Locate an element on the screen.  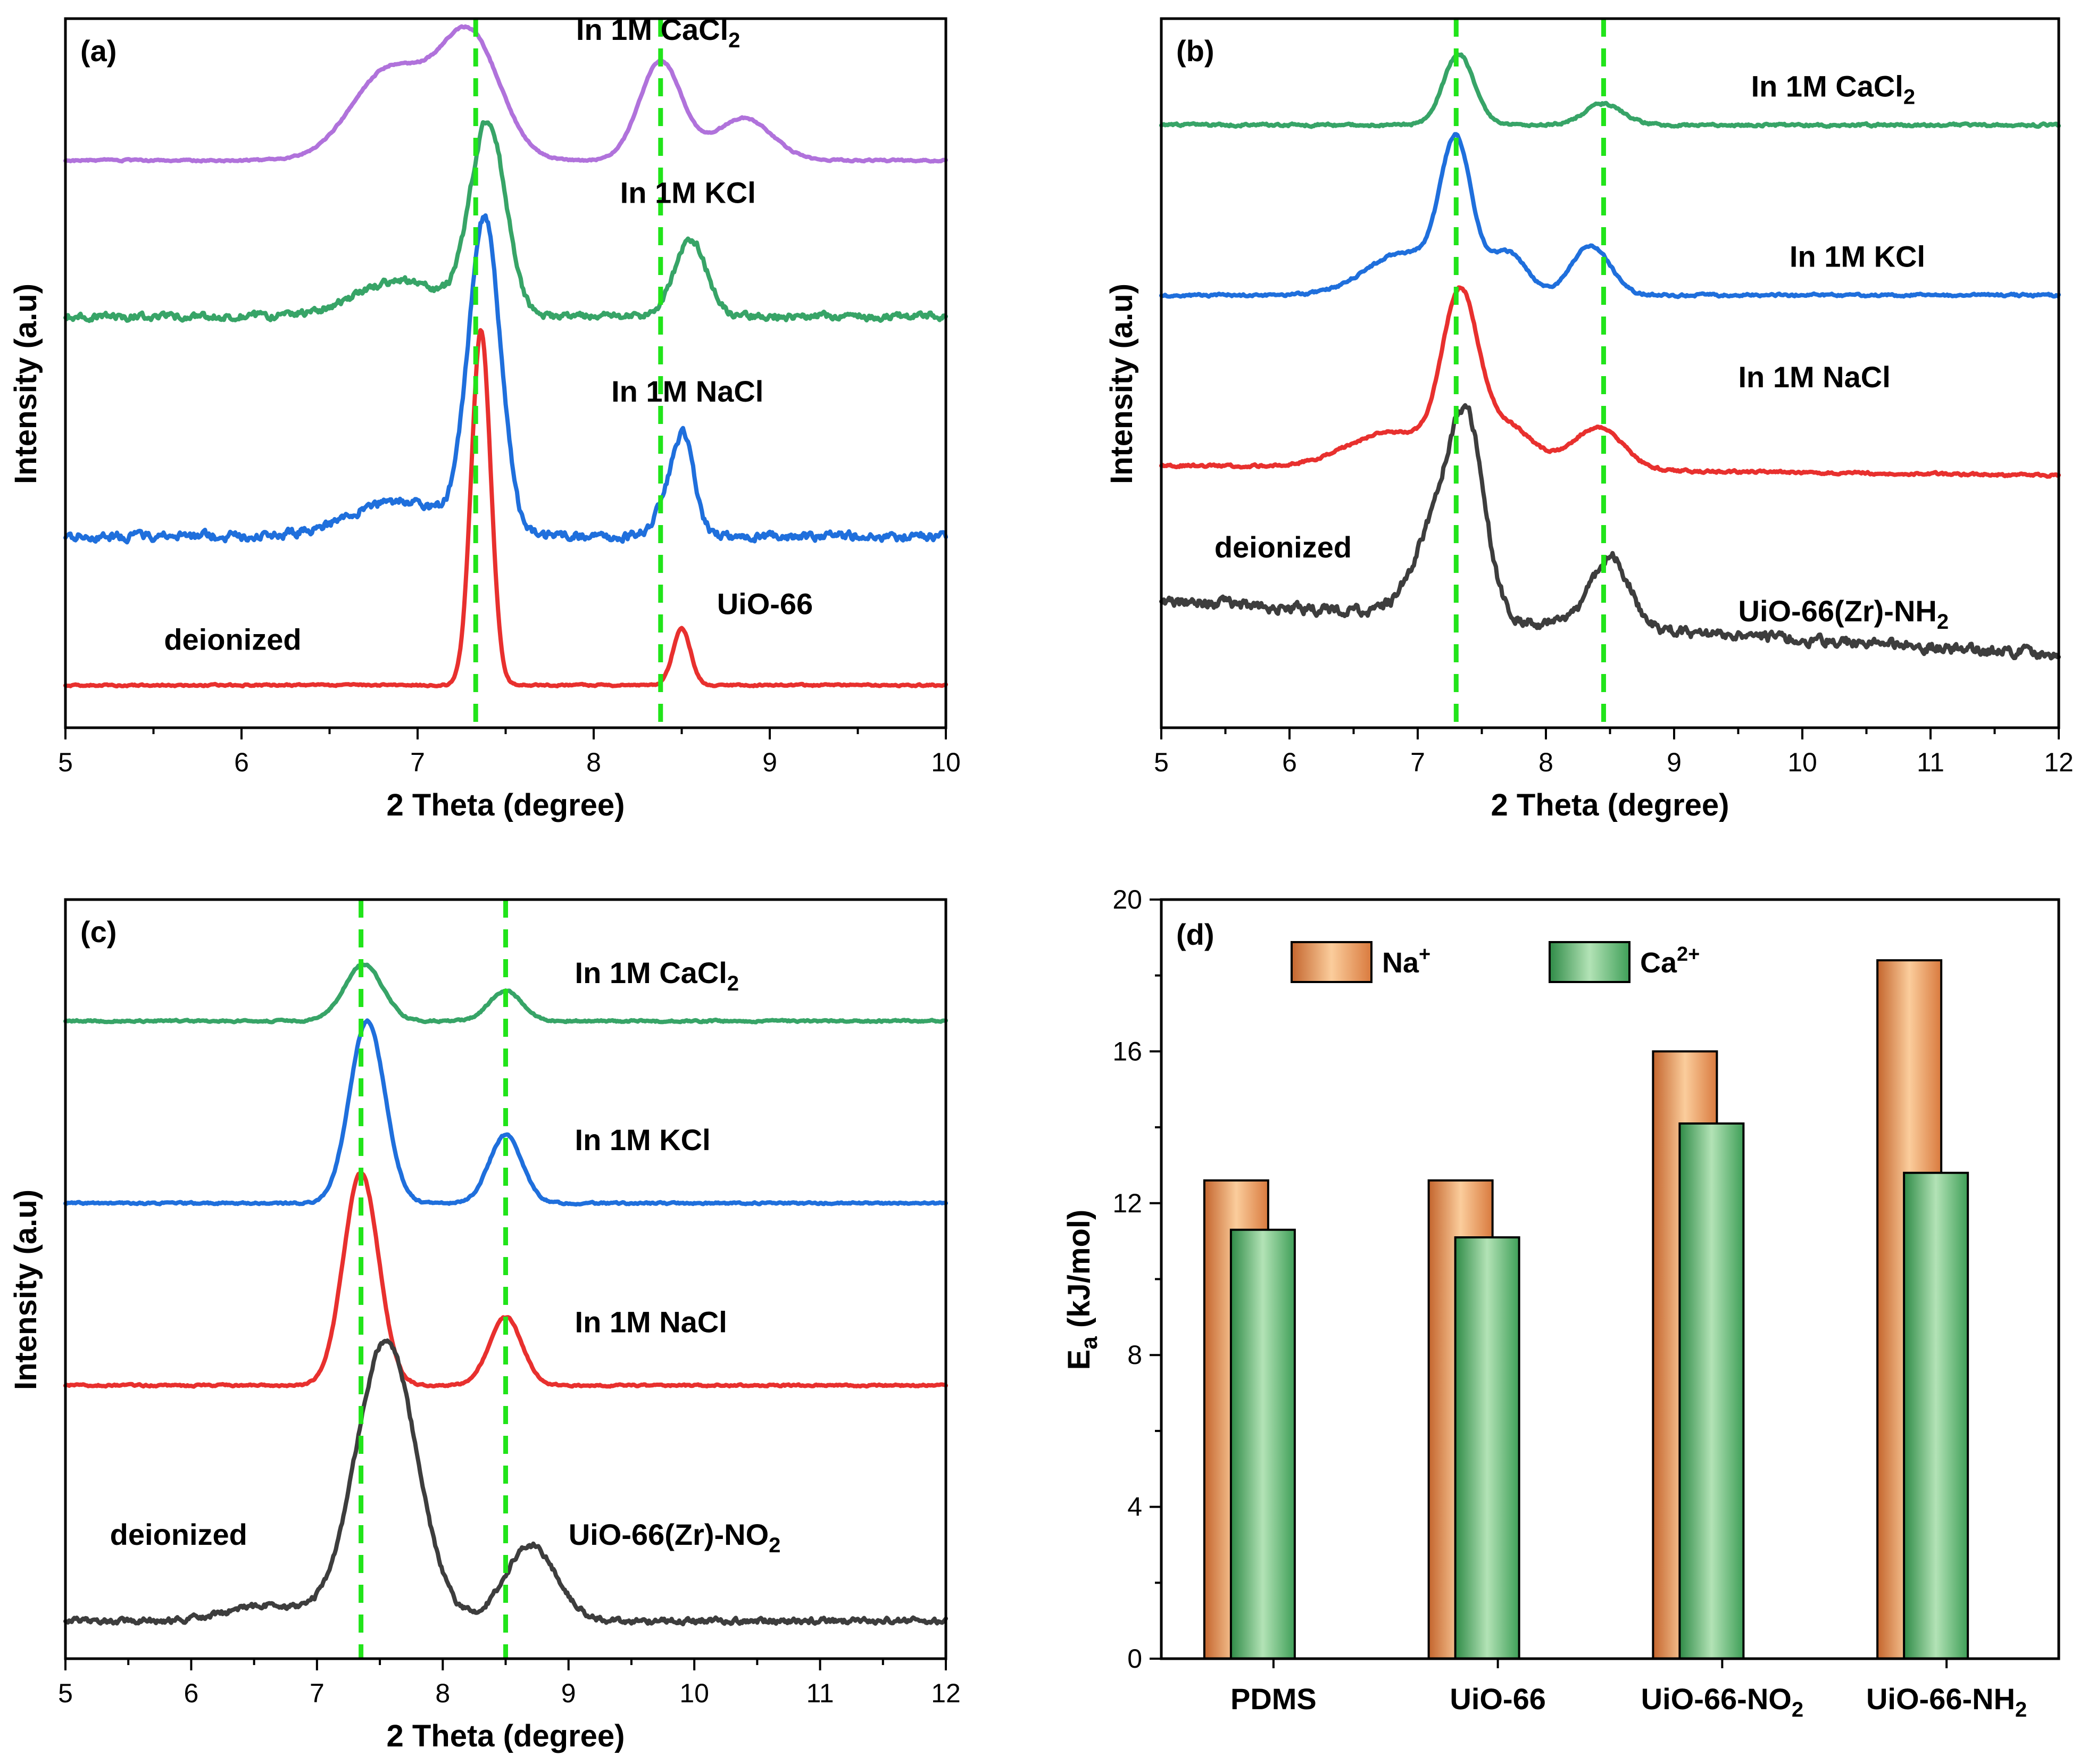
category-label: UiO-66-NO2 is located at coordinates (1722, 1702).